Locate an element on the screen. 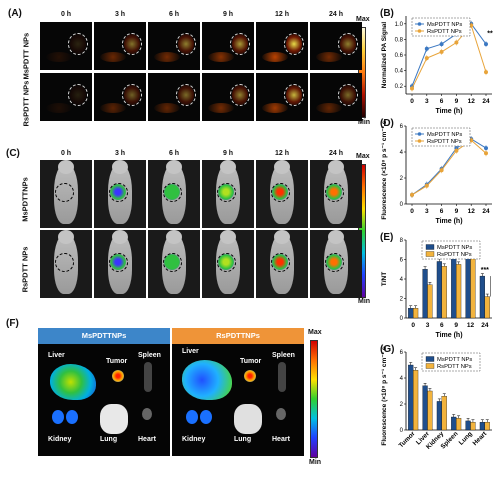 This screenshot has height=479, width=500. panel-c-row1-label: MsPDTTNPs is located at coordinates (25, 199).